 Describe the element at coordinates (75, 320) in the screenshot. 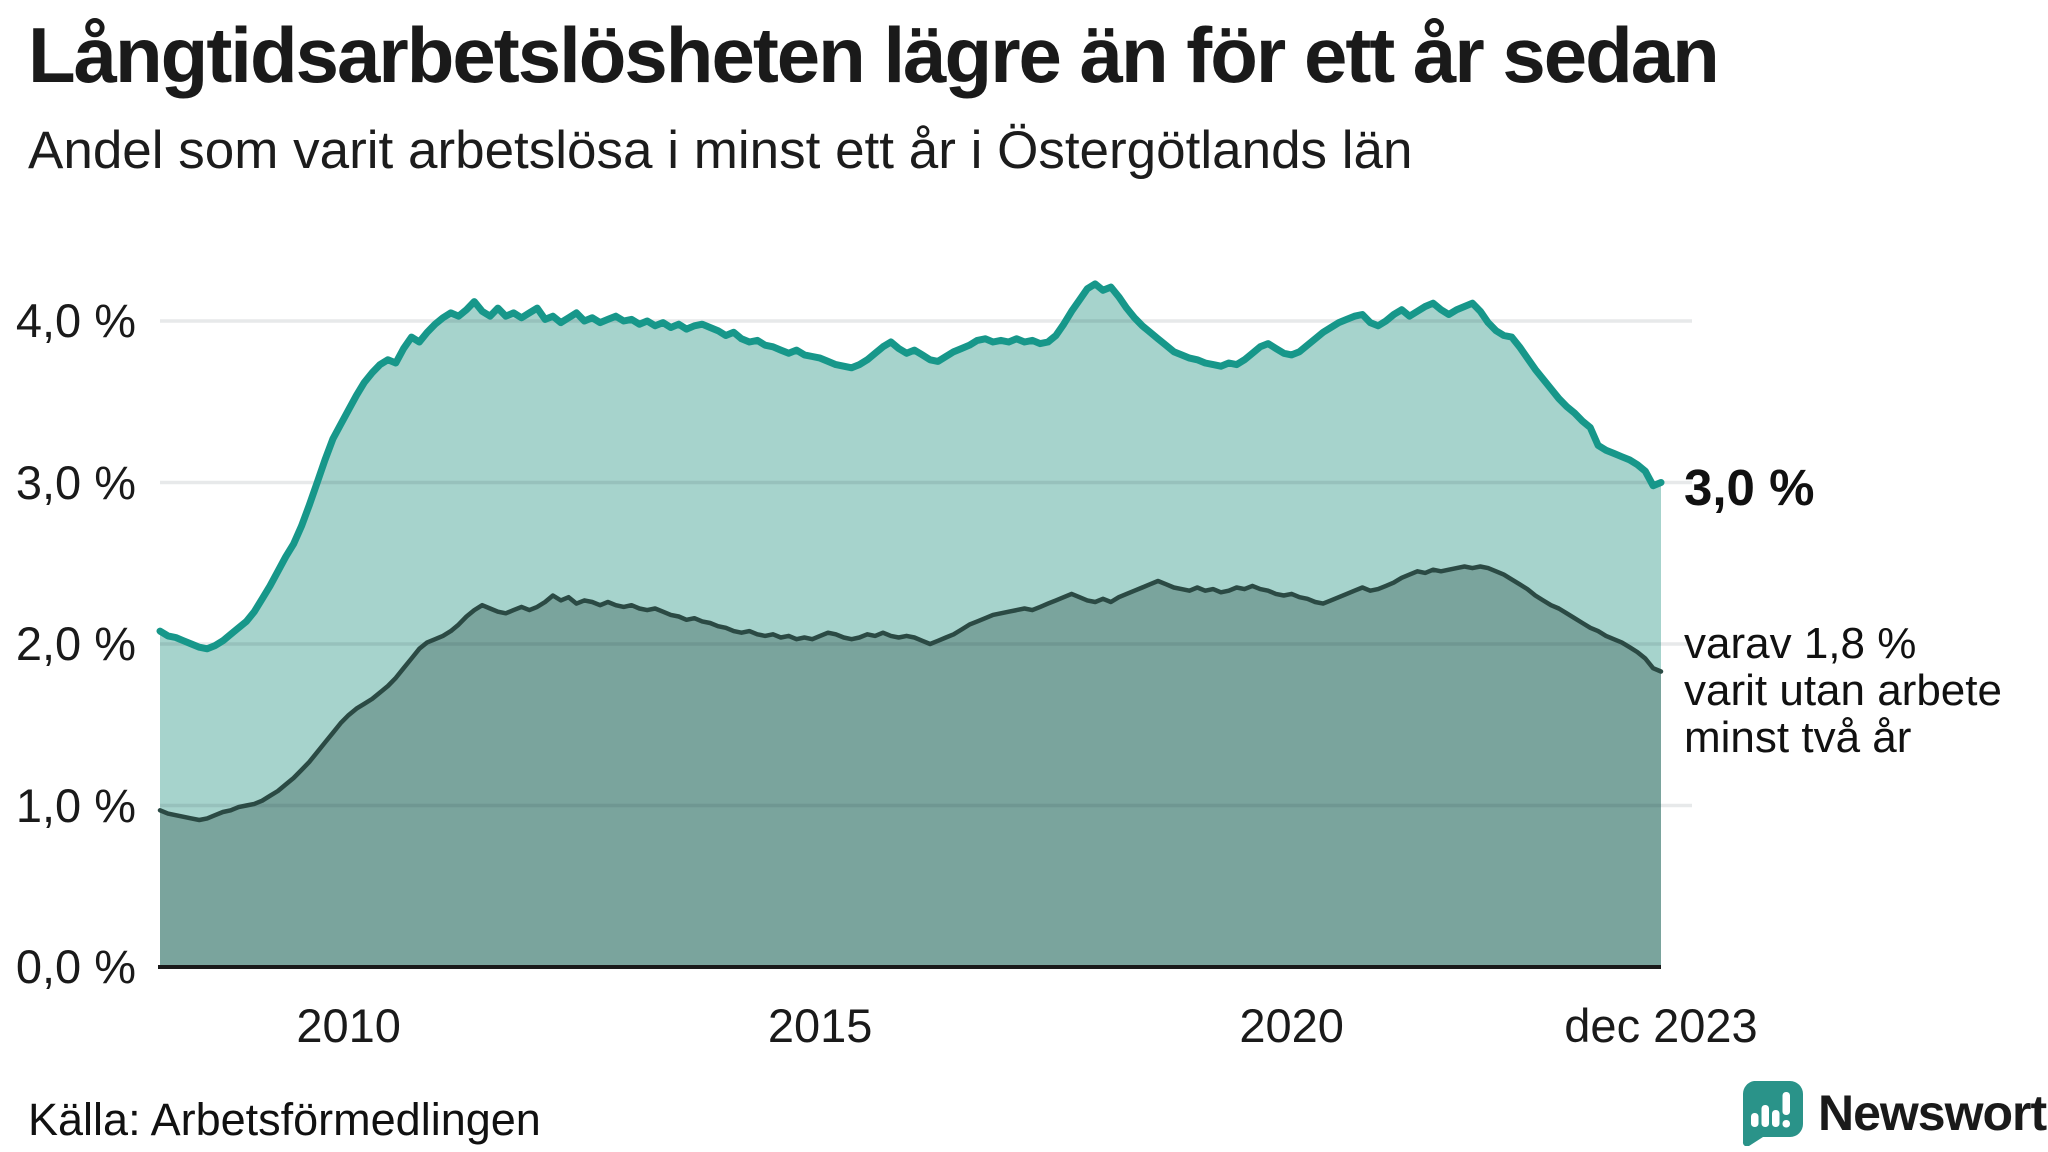

I see `y-tick-label: 4,0 %` at that location.